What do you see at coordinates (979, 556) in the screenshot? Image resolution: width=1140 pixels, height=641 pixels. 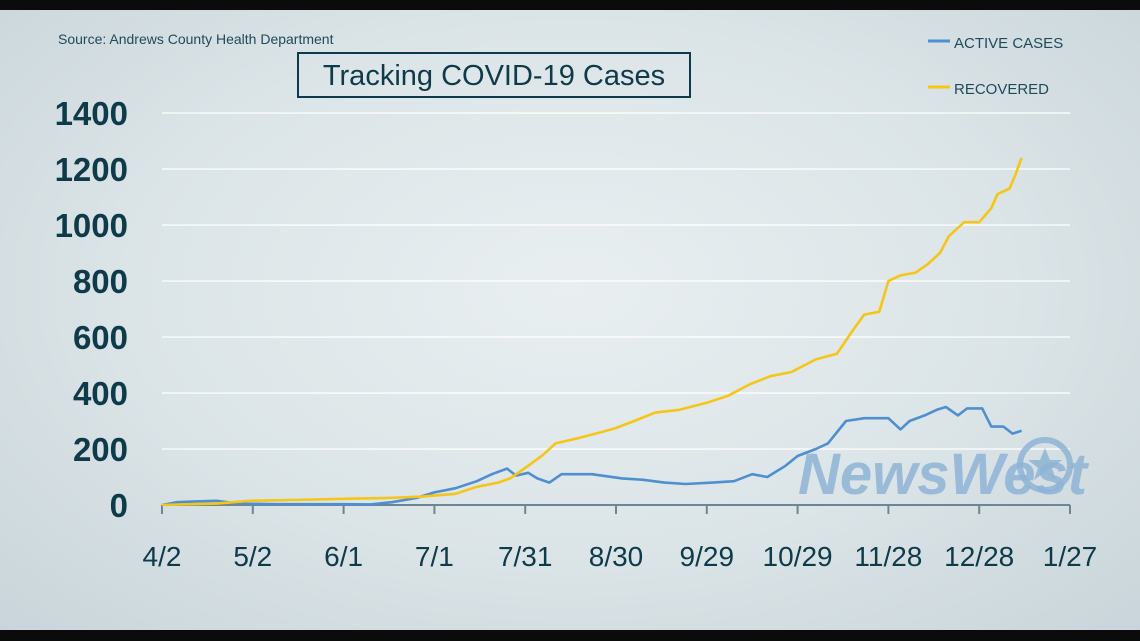 I see `x-tick-label: 12/28` at bounding box center [979, 556].